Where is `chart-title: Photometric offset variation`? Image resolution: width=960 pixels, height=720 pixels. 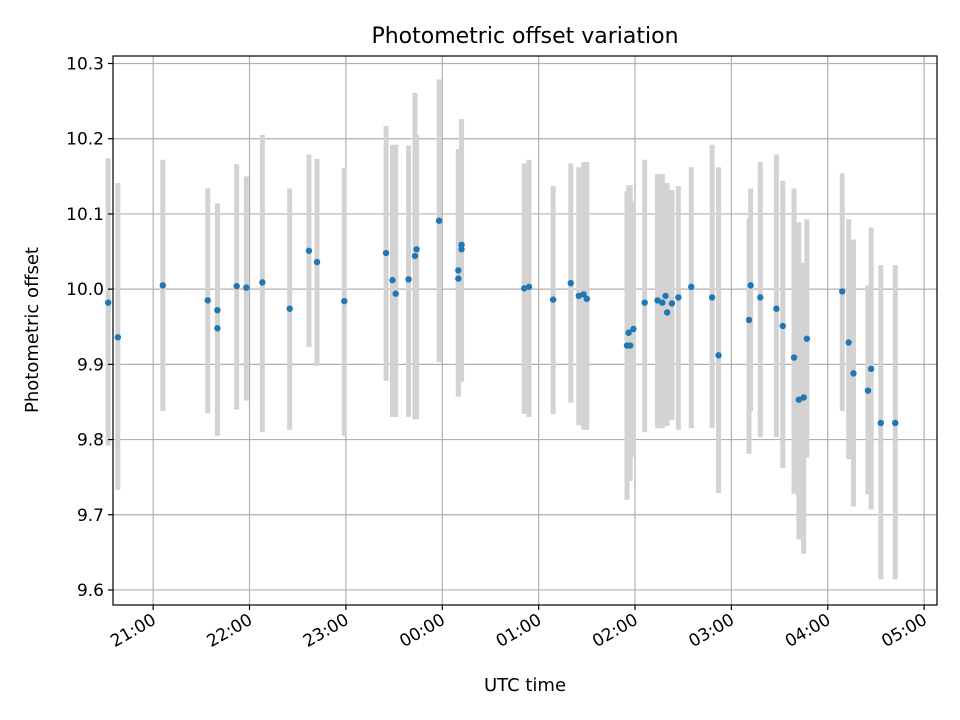 chart-title: Photometric offset variation is located at coordinates (524, 36).